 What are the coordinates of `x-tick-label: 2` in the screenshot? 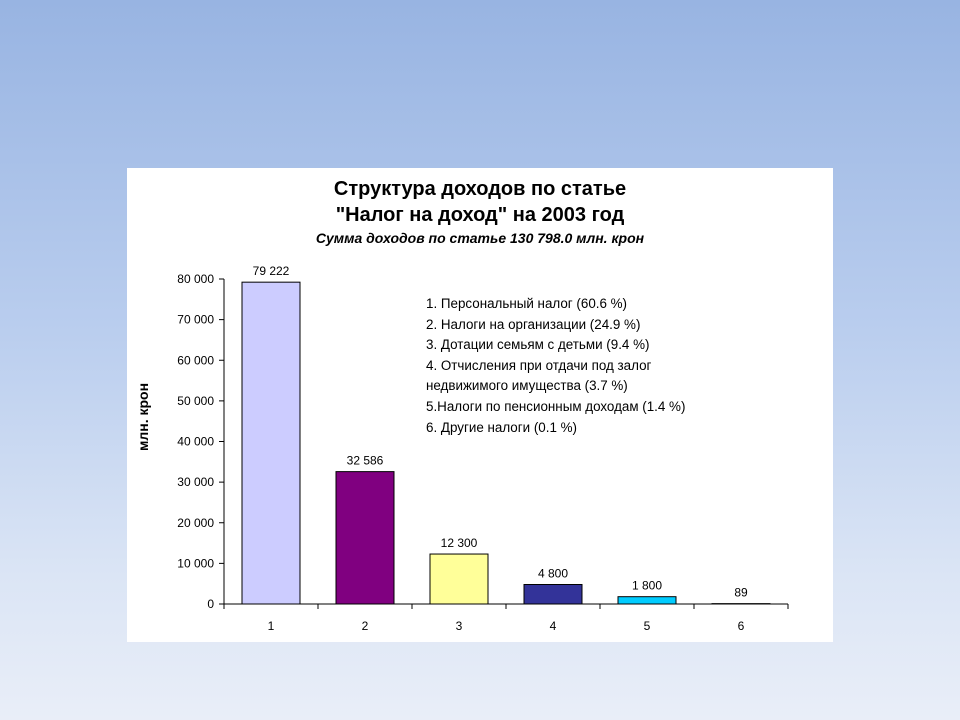 It's located at (365, 626).